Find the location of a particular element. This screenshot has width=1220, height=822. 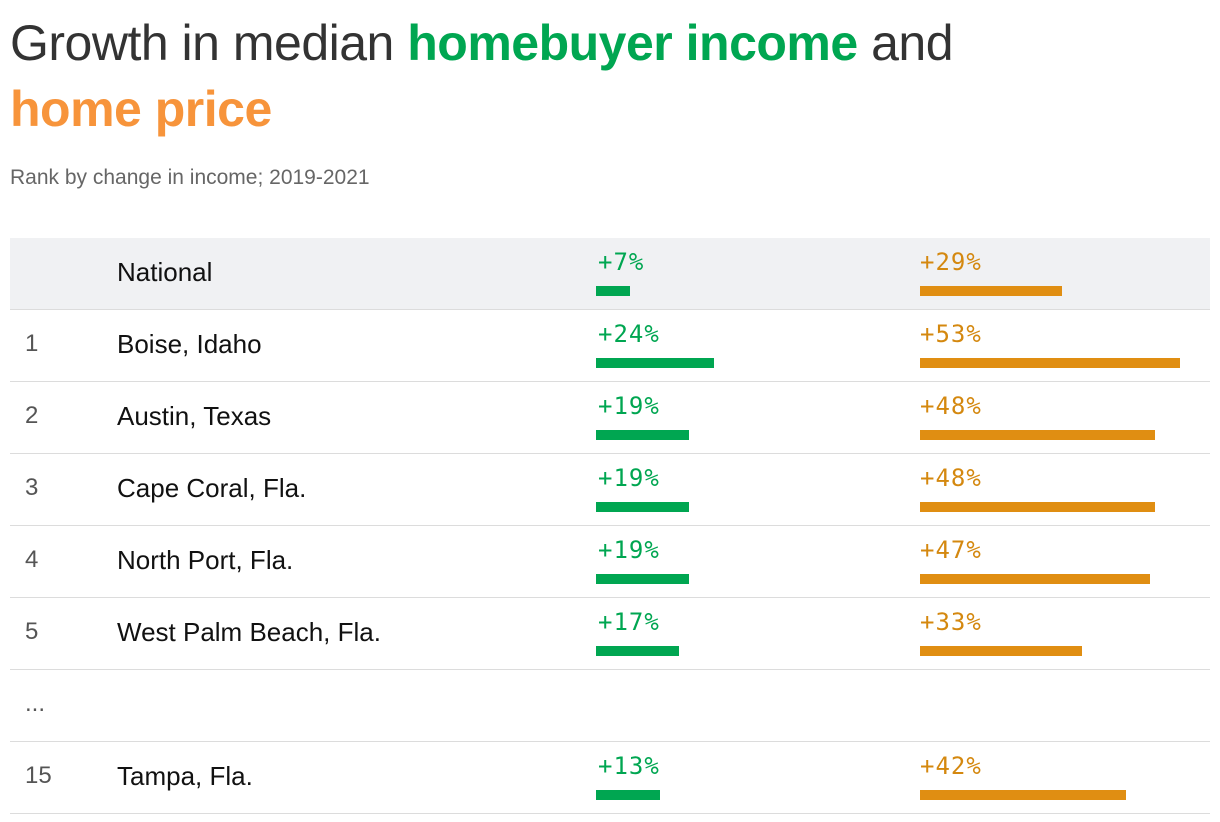

table-row: 3 Cape Coral, Fla. +19% +48% is located at coordinates (610, 490).